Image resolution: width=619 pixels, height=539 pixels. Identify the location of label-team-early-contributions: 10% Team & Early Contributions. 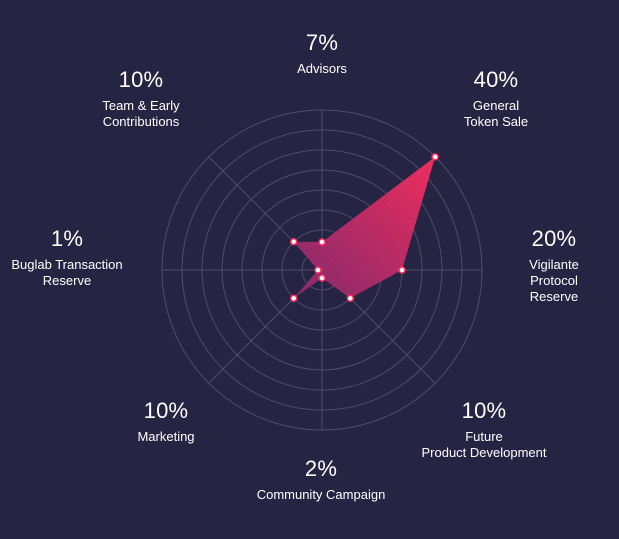
(140, 98).